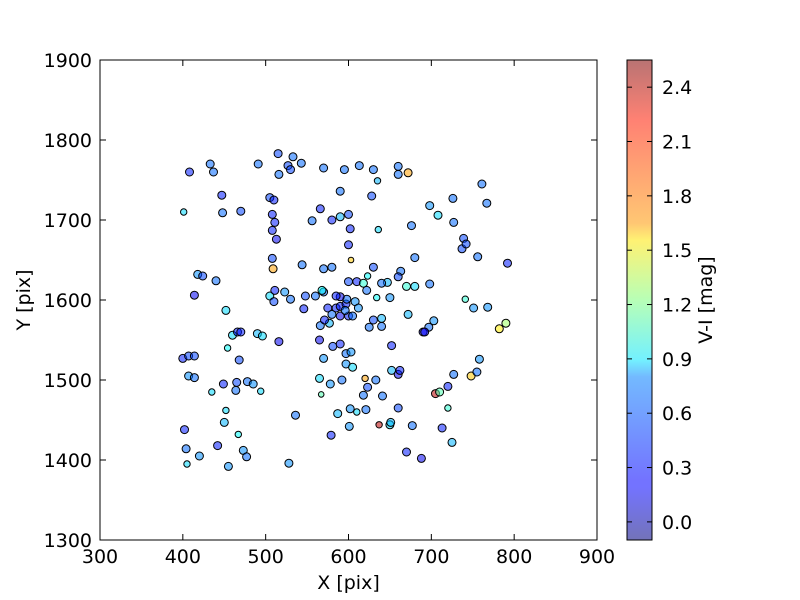  I want to click on y-tick-label: 1600, so click(68, 301).